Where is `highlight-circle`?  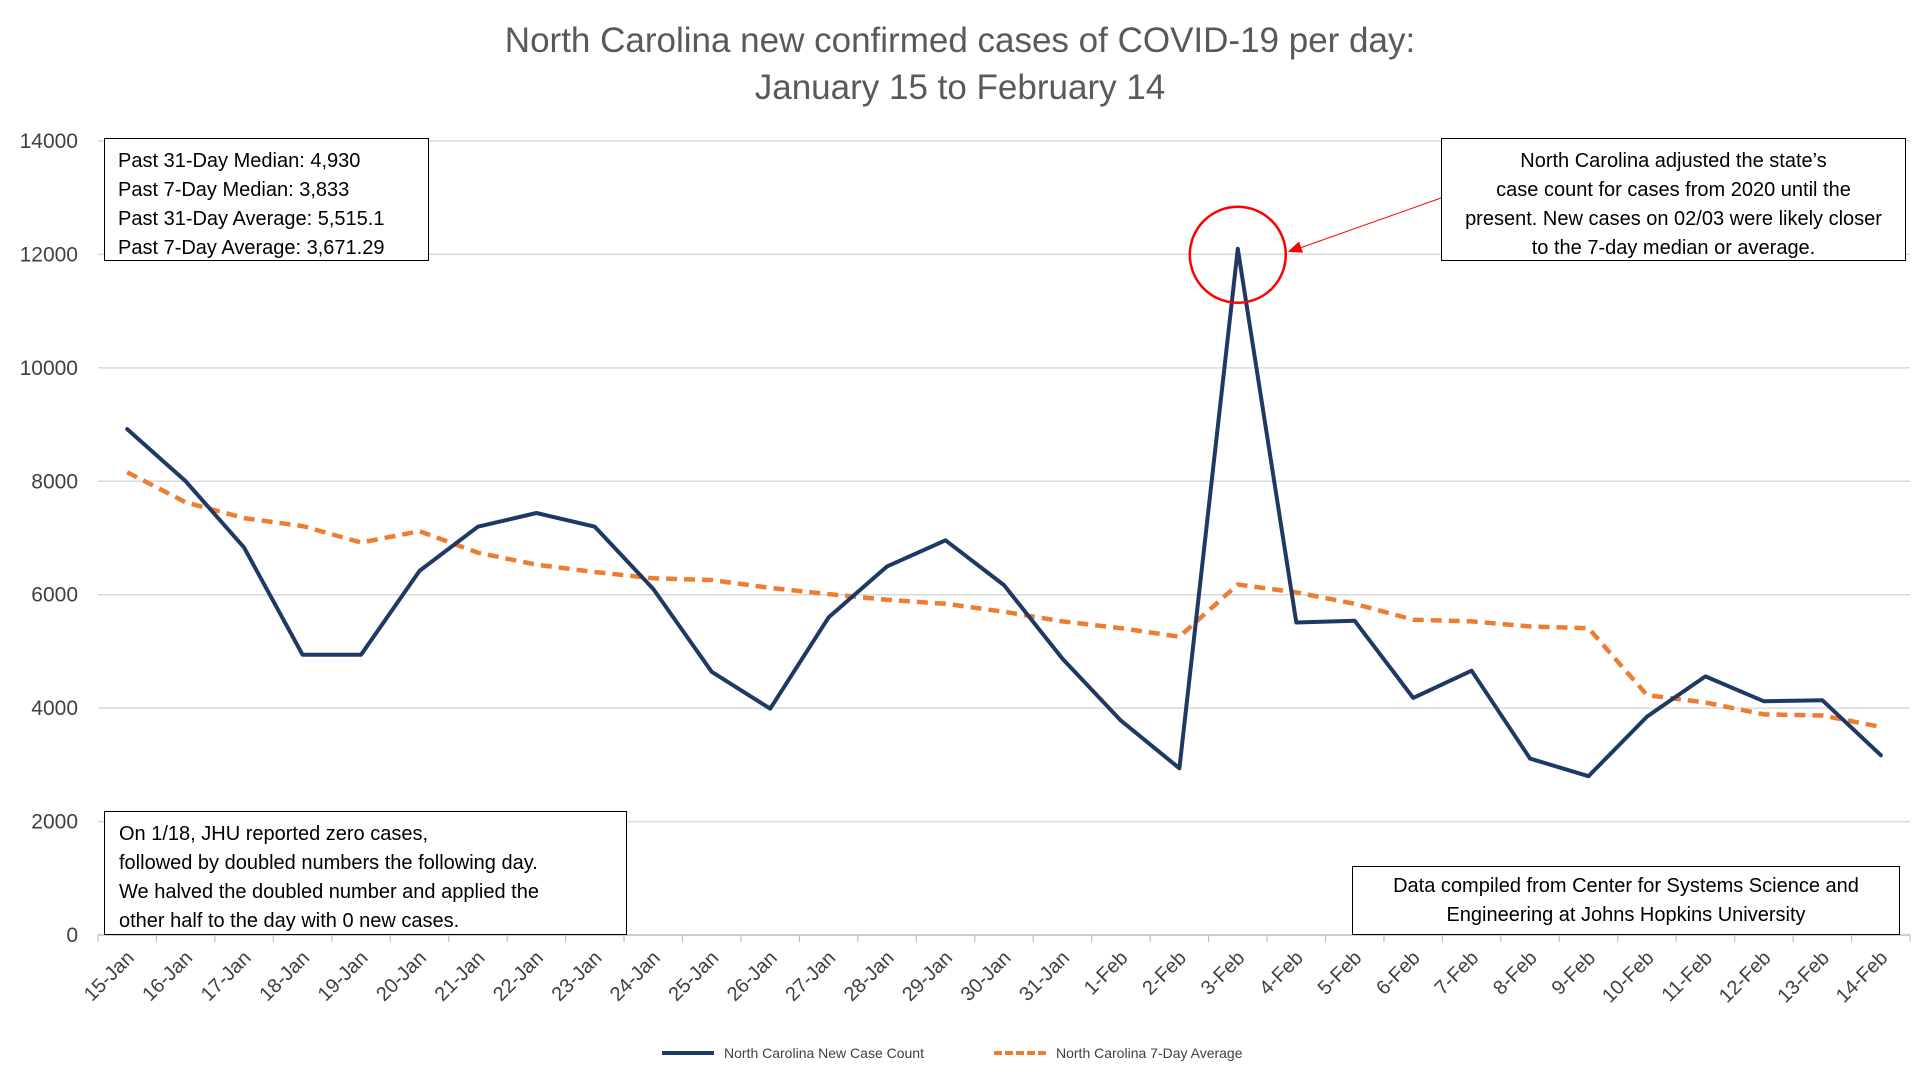
highlight-circle is located at coordinates (1238, 255).